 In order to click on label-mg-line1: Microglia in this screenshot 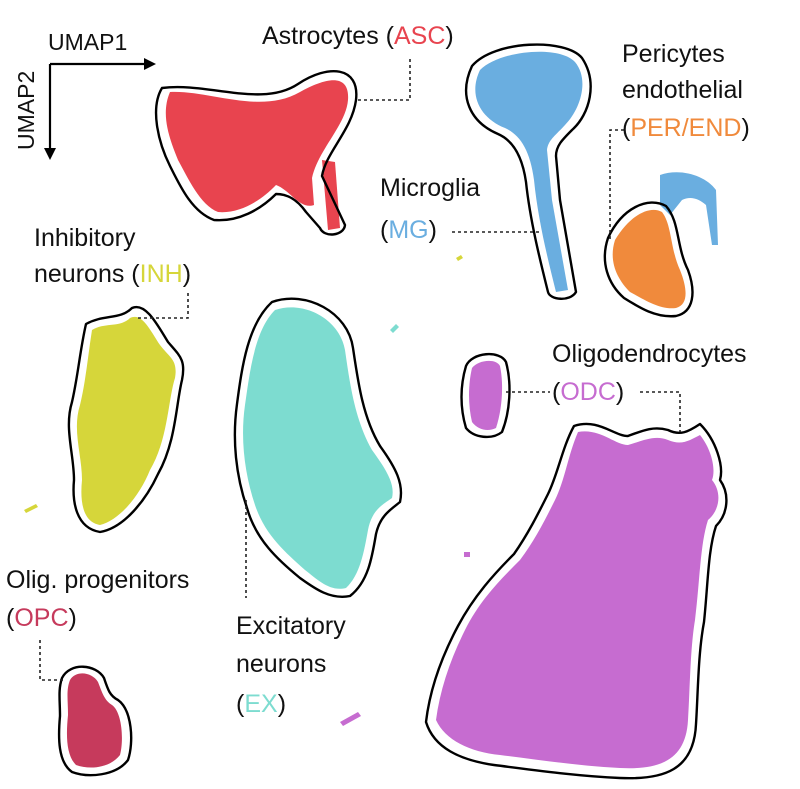, I will do `click(430, 188)`.